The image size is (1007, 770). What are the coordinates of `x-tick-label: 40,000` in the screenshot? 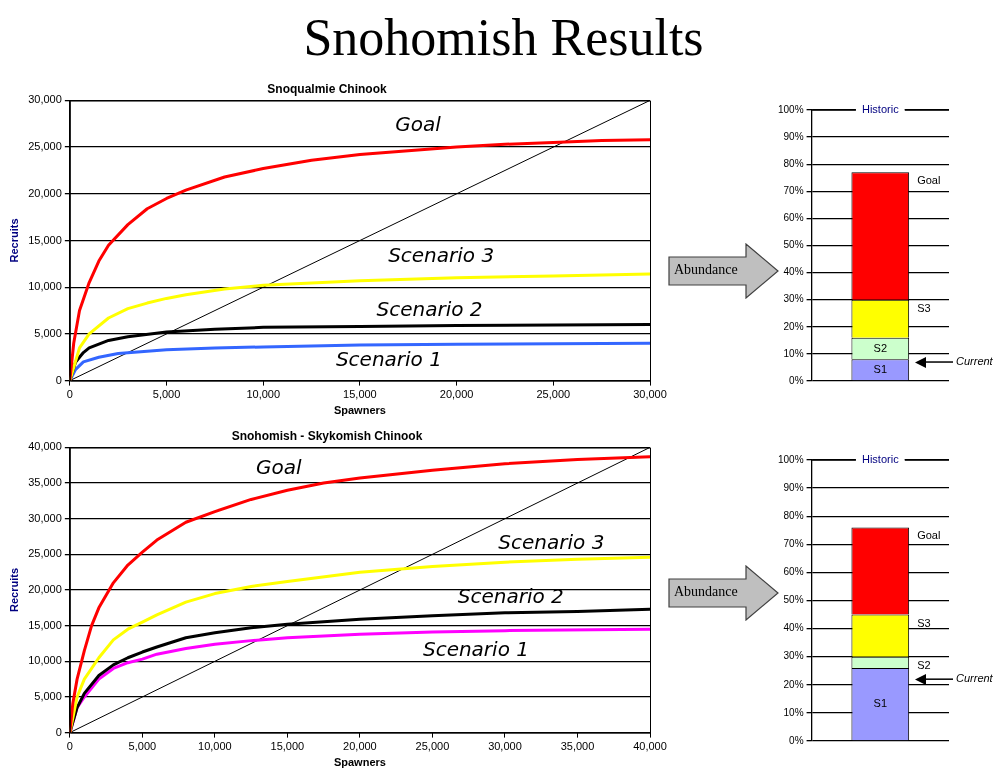 It's located at (650, 746).